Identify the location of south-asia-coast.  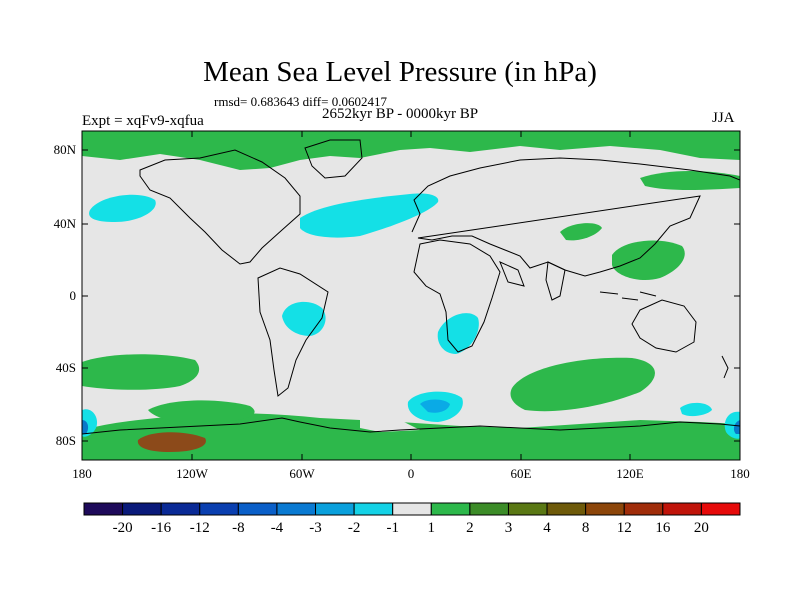
(532, 281).